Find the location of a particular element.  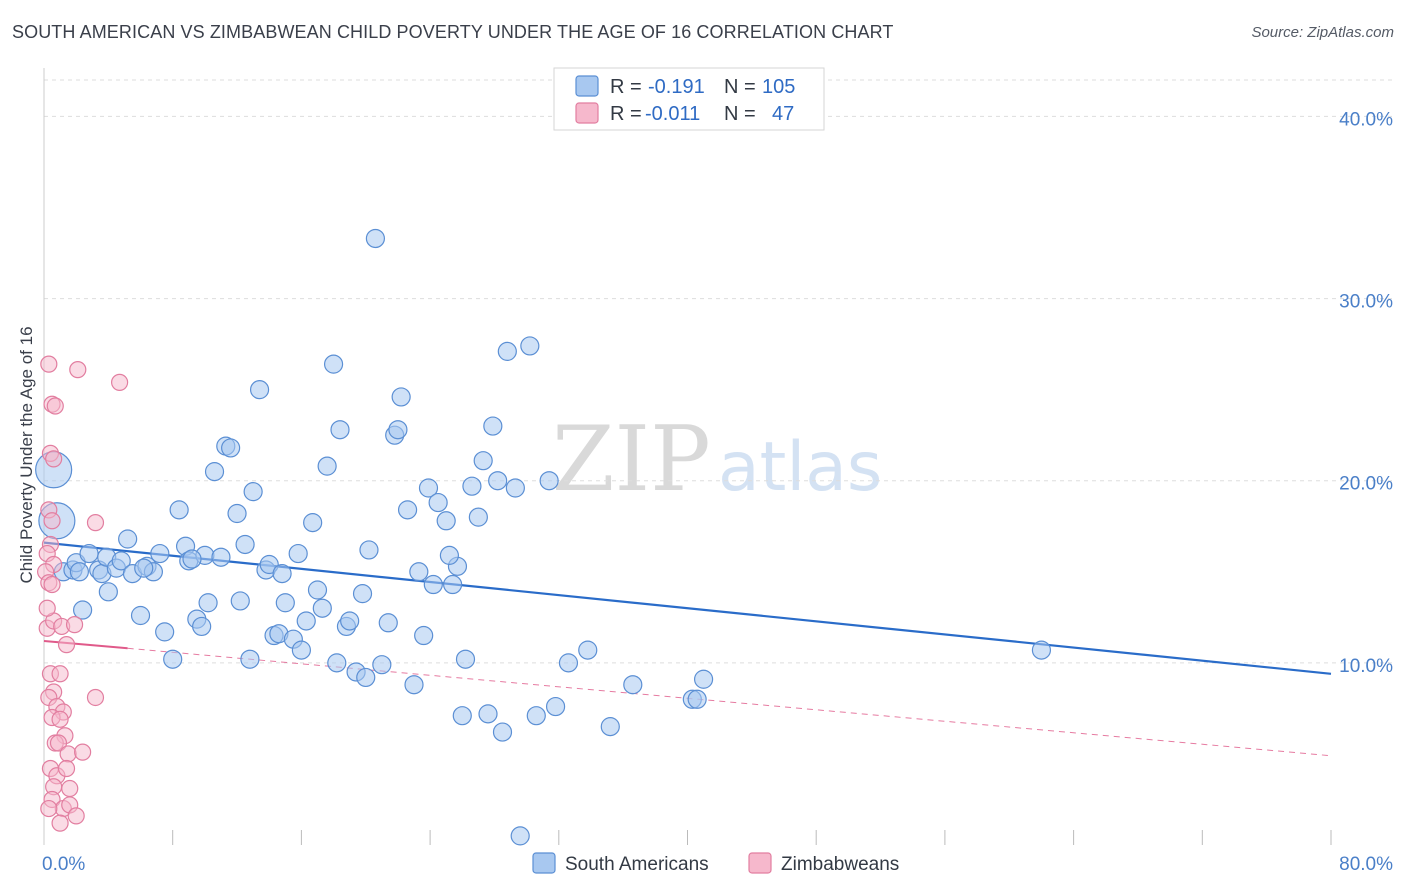

legend-n-label-2: N = is located at coordinates (740, 114).